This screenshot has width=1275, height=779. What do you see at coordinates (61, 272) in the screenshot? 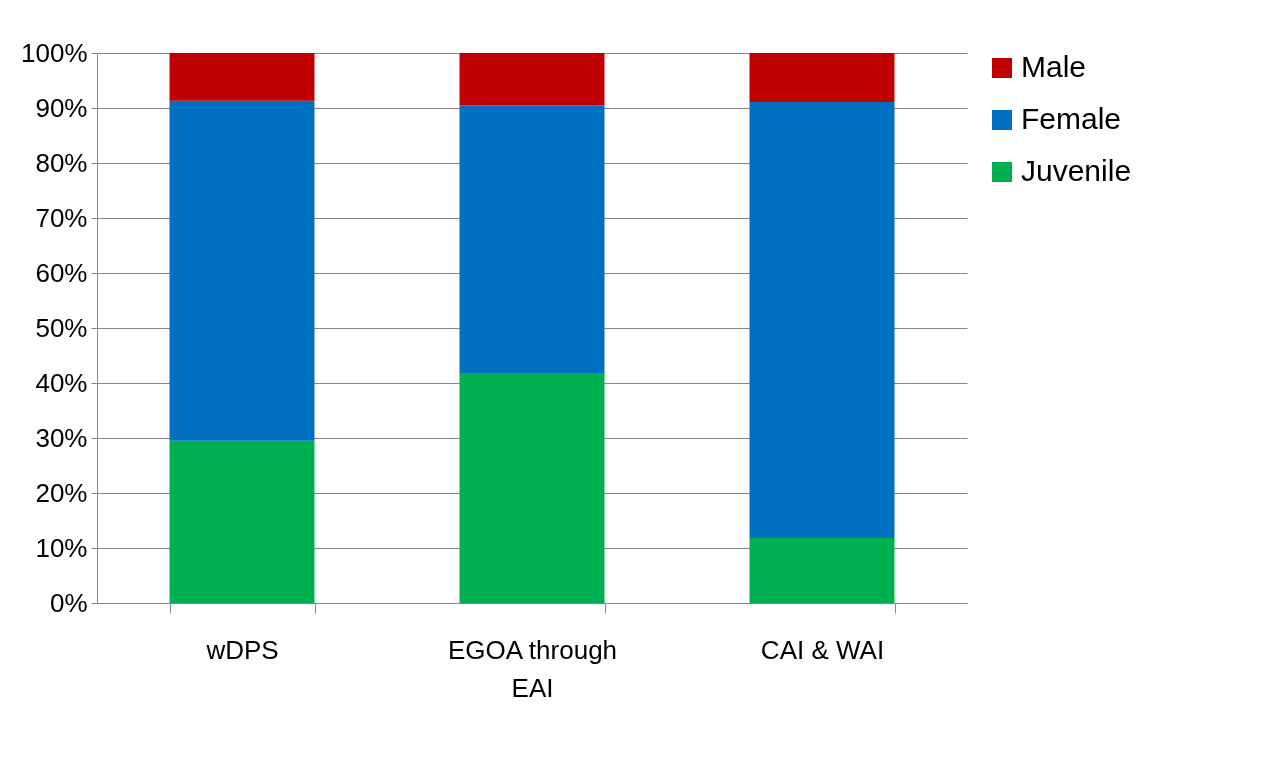
I see `y-tick-label: 60%` at bounding box center [61, 272].